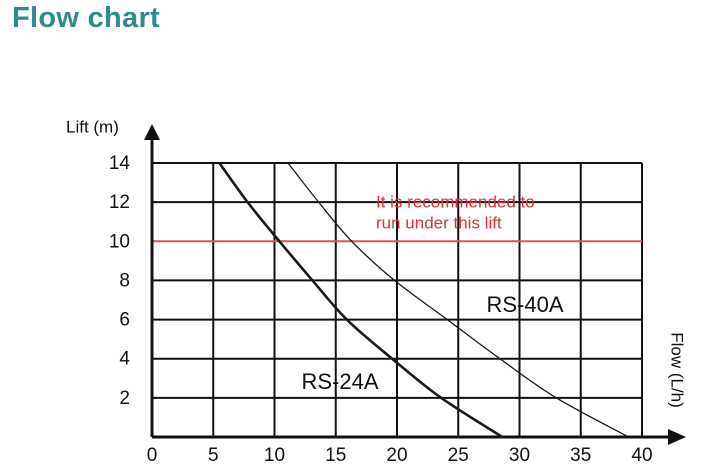  What do you see at coordinates (458, 455) in the screenshot?
I see `x-tick-label: 25` at bounding box center [458, 455].